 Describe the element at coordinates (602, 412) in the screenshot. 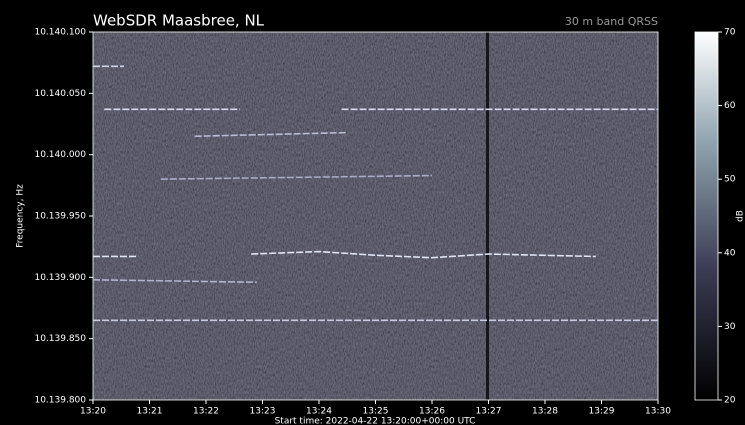

I see `x-tick-label: 13:29` at that location.